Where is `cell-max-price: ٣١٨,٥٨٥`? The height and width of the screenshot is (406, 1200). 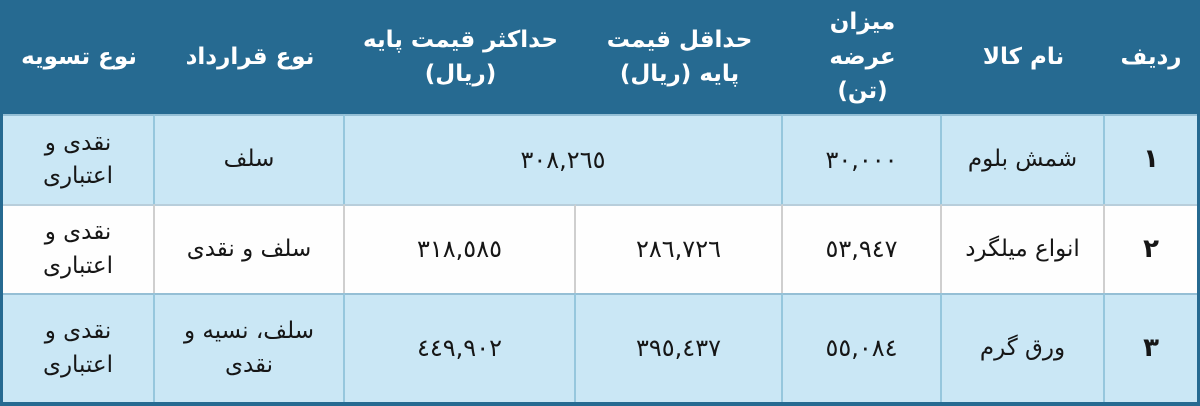
cell-max-price: ٣١٨,٥٨٥ is located at coordinates (460, 248).